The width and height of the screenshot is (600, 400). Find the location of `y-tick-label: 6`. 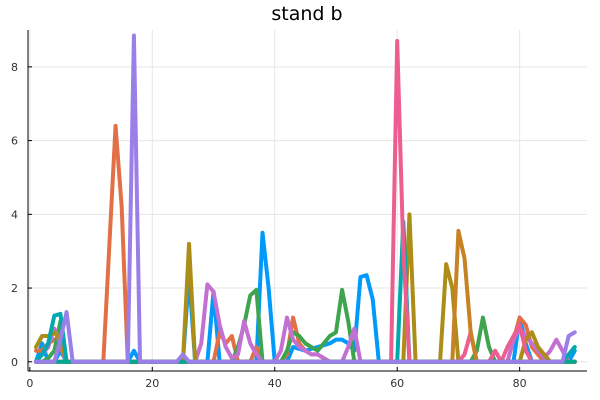

y-tick-label: 6 is located at coordinates (14, 141).